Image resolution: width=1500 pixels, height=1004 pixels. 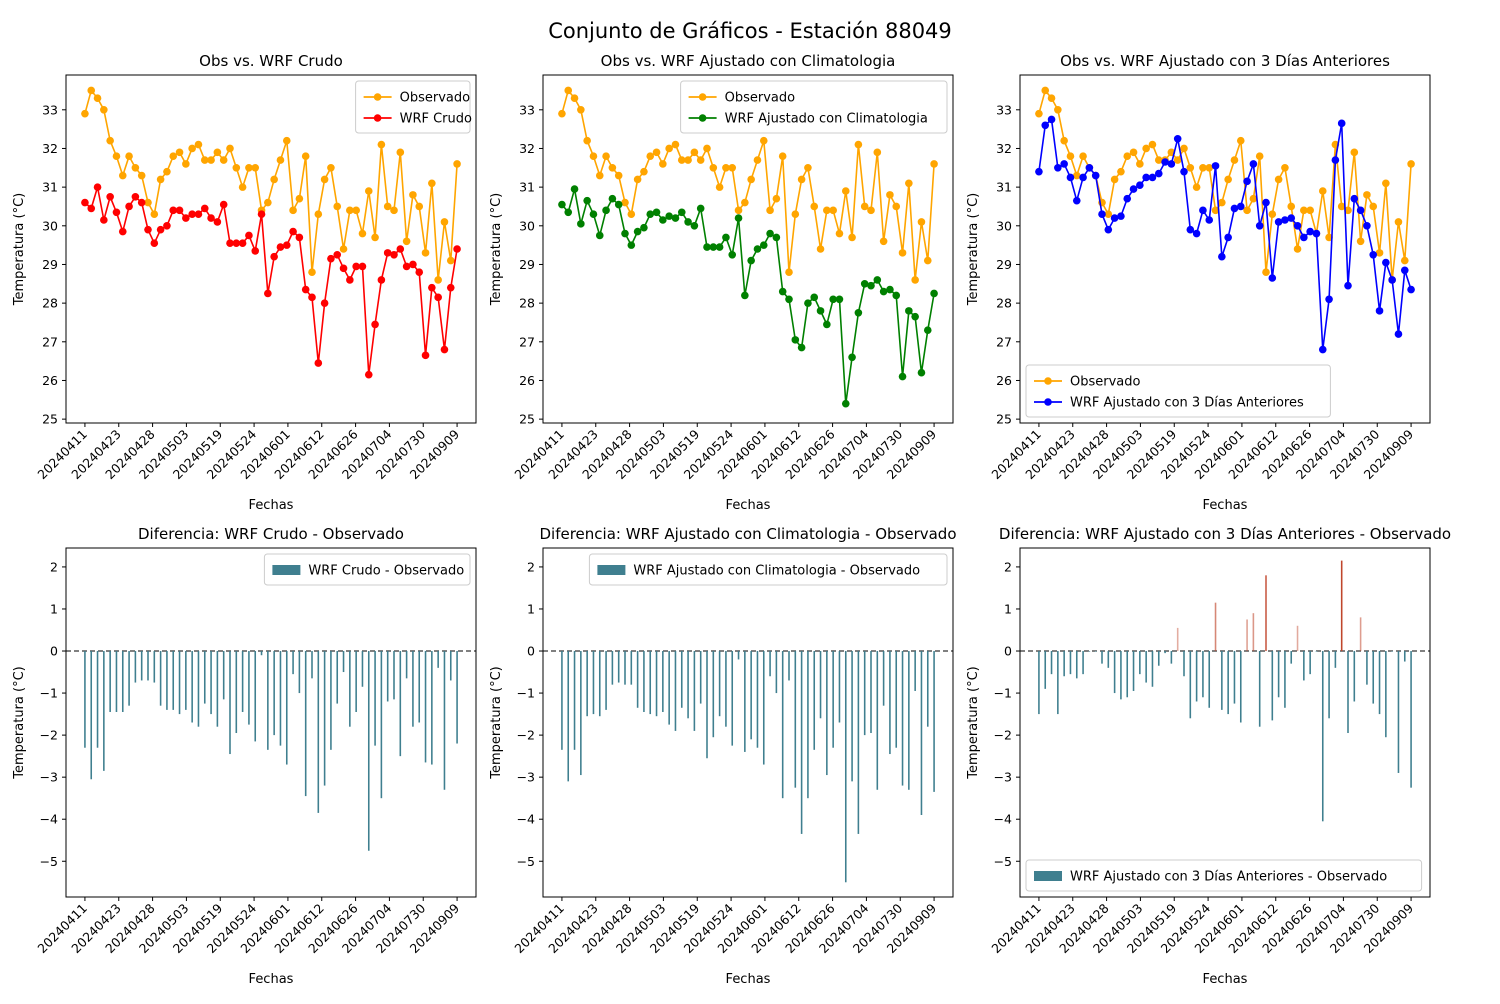 I want to click on y-tick-label: 26, so click(x=50, y=380).